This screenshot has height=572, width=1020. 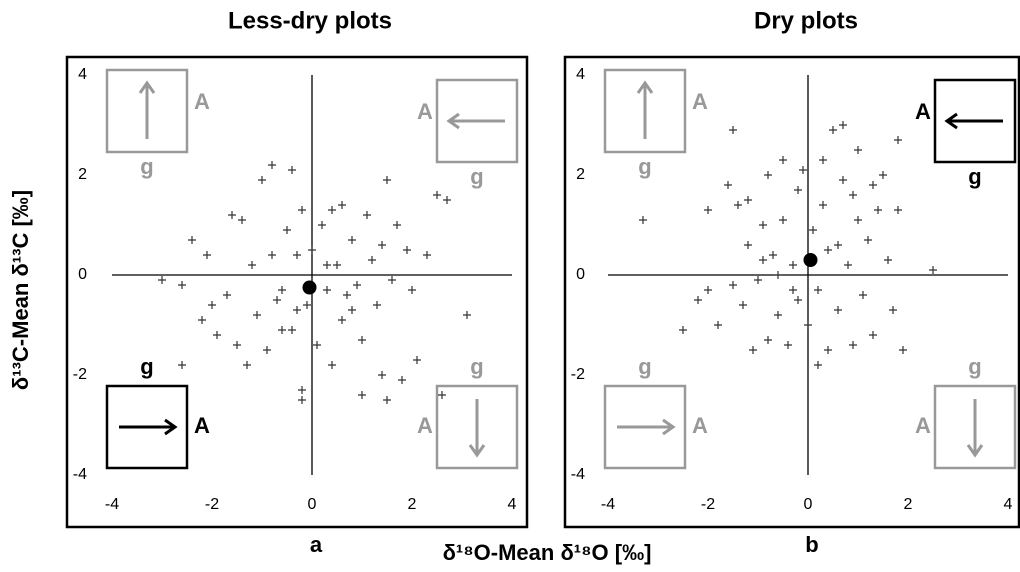 What do you see at coordinates (578, 374) in the screenshot?
I see `y-tick-label: -2` at bounding box center [578, 374].